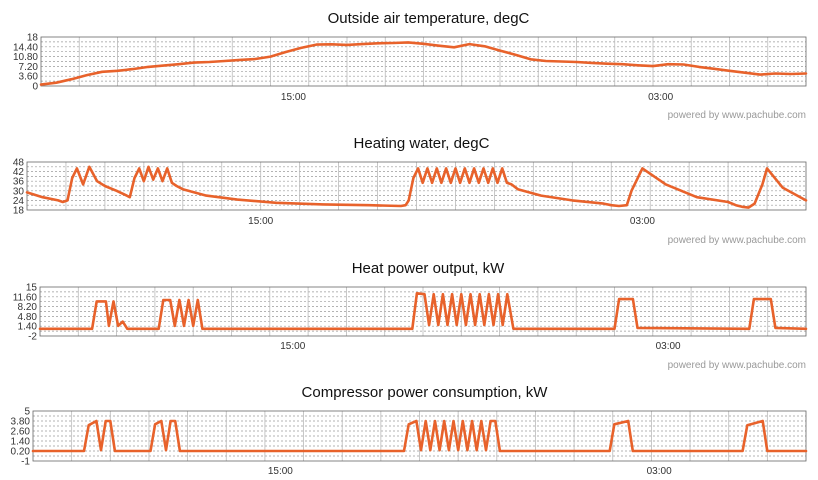  Describe the element at coordinates (27, 412) in the screenshot. I see `y-tick-label: 5` at that location.